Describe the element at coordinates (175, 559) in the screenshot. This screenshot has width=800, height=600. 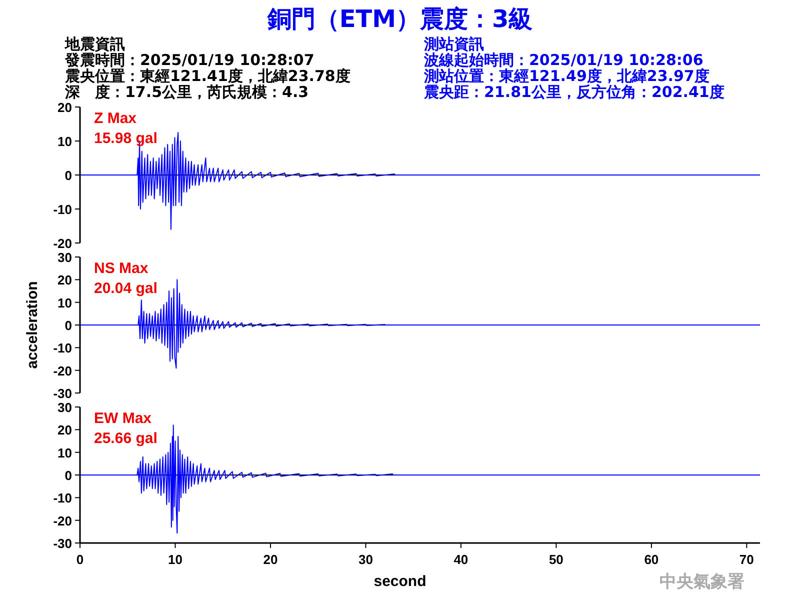
I see `x-tick-label: 10` at that location.